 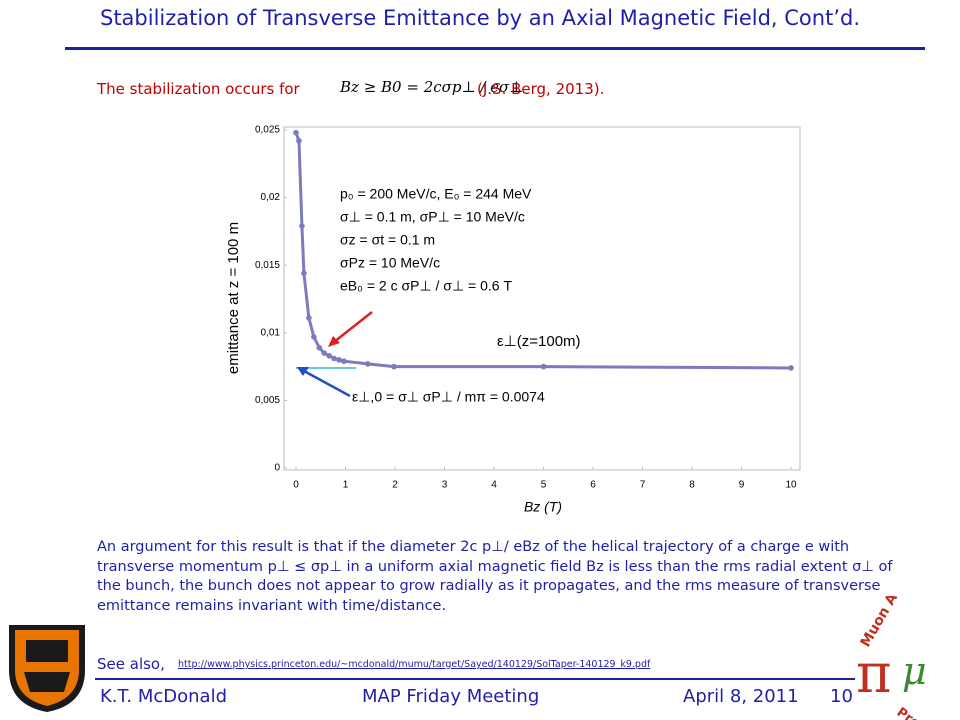 I want to click on red-arrow-head, so click(x=334, y=341).